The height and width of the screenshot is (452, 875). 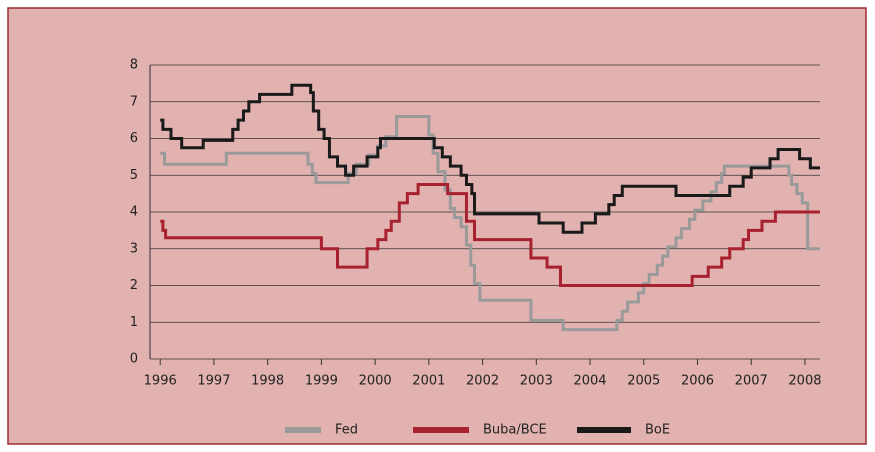 What do you see at coordinates (213, 381) in the screenshot?
I see `x-tick-label: 1997` at bounding box center [213, 381].